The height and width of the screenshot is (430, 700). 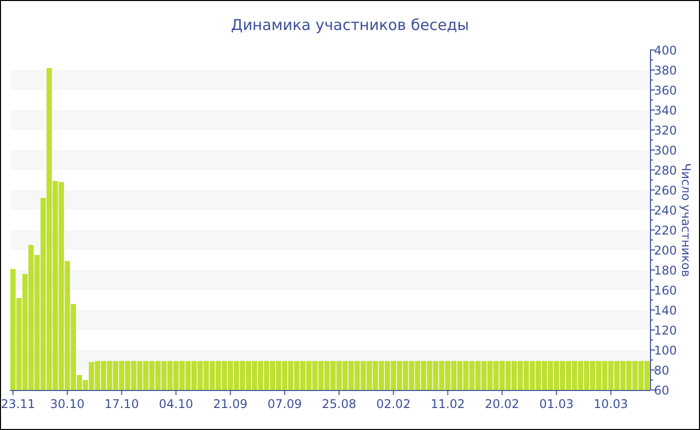 What do you see at coordinates (665, 151) in the screenshot?
I see `y-tick-label: 300` at bounding box center [665, 151].